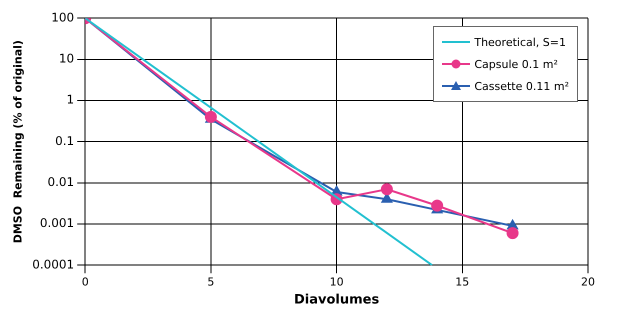  What do you see at coordinates (53, 264) in the screenshot?
I see `y-tick-label: 0.0001` at bounding box center [53, 264].